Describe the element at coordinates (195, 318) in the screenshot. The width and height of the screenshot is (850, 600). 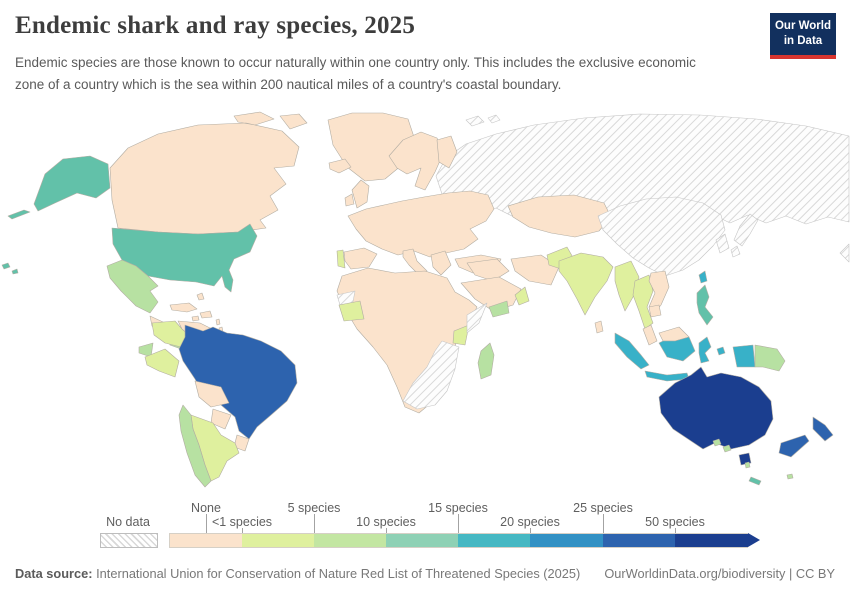
I see `country-jamaica` at that location.